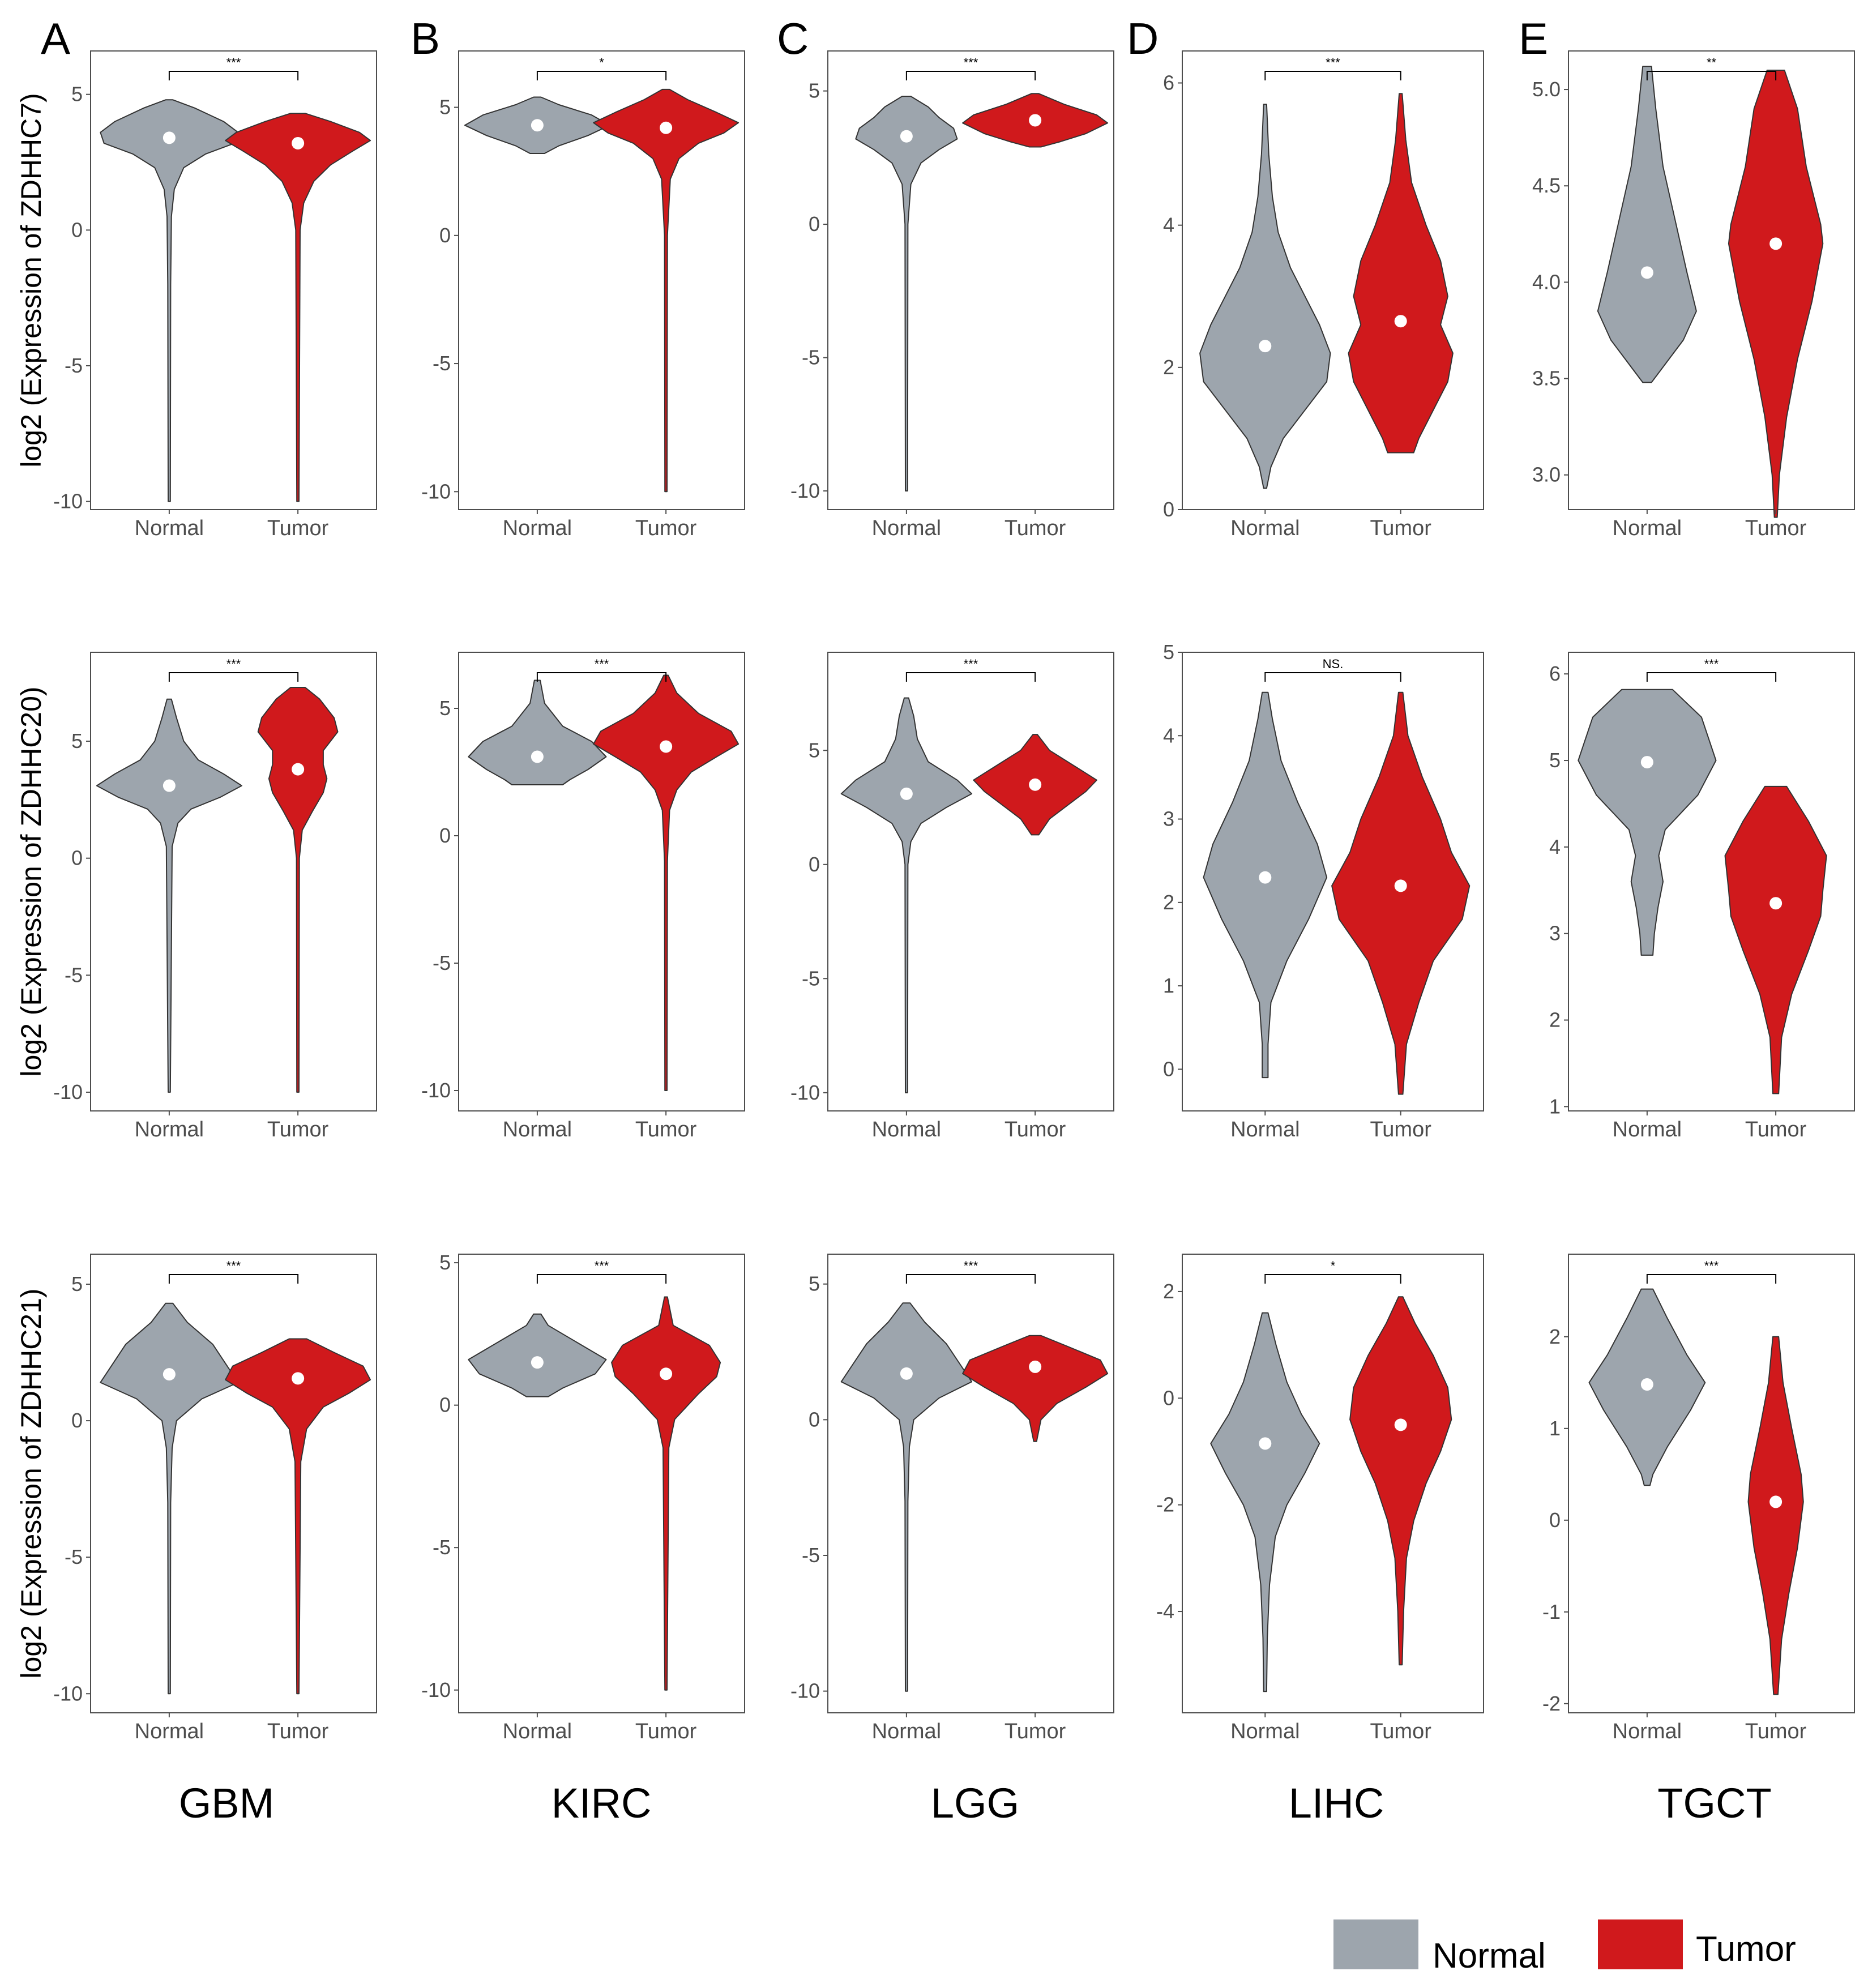 The height and width of the screenshot is (1988, 1868). What do you see at coordinates (1168, 985) in the screenshot?
I see `y-tick-label: 1` at bounding box center [1168, 985].